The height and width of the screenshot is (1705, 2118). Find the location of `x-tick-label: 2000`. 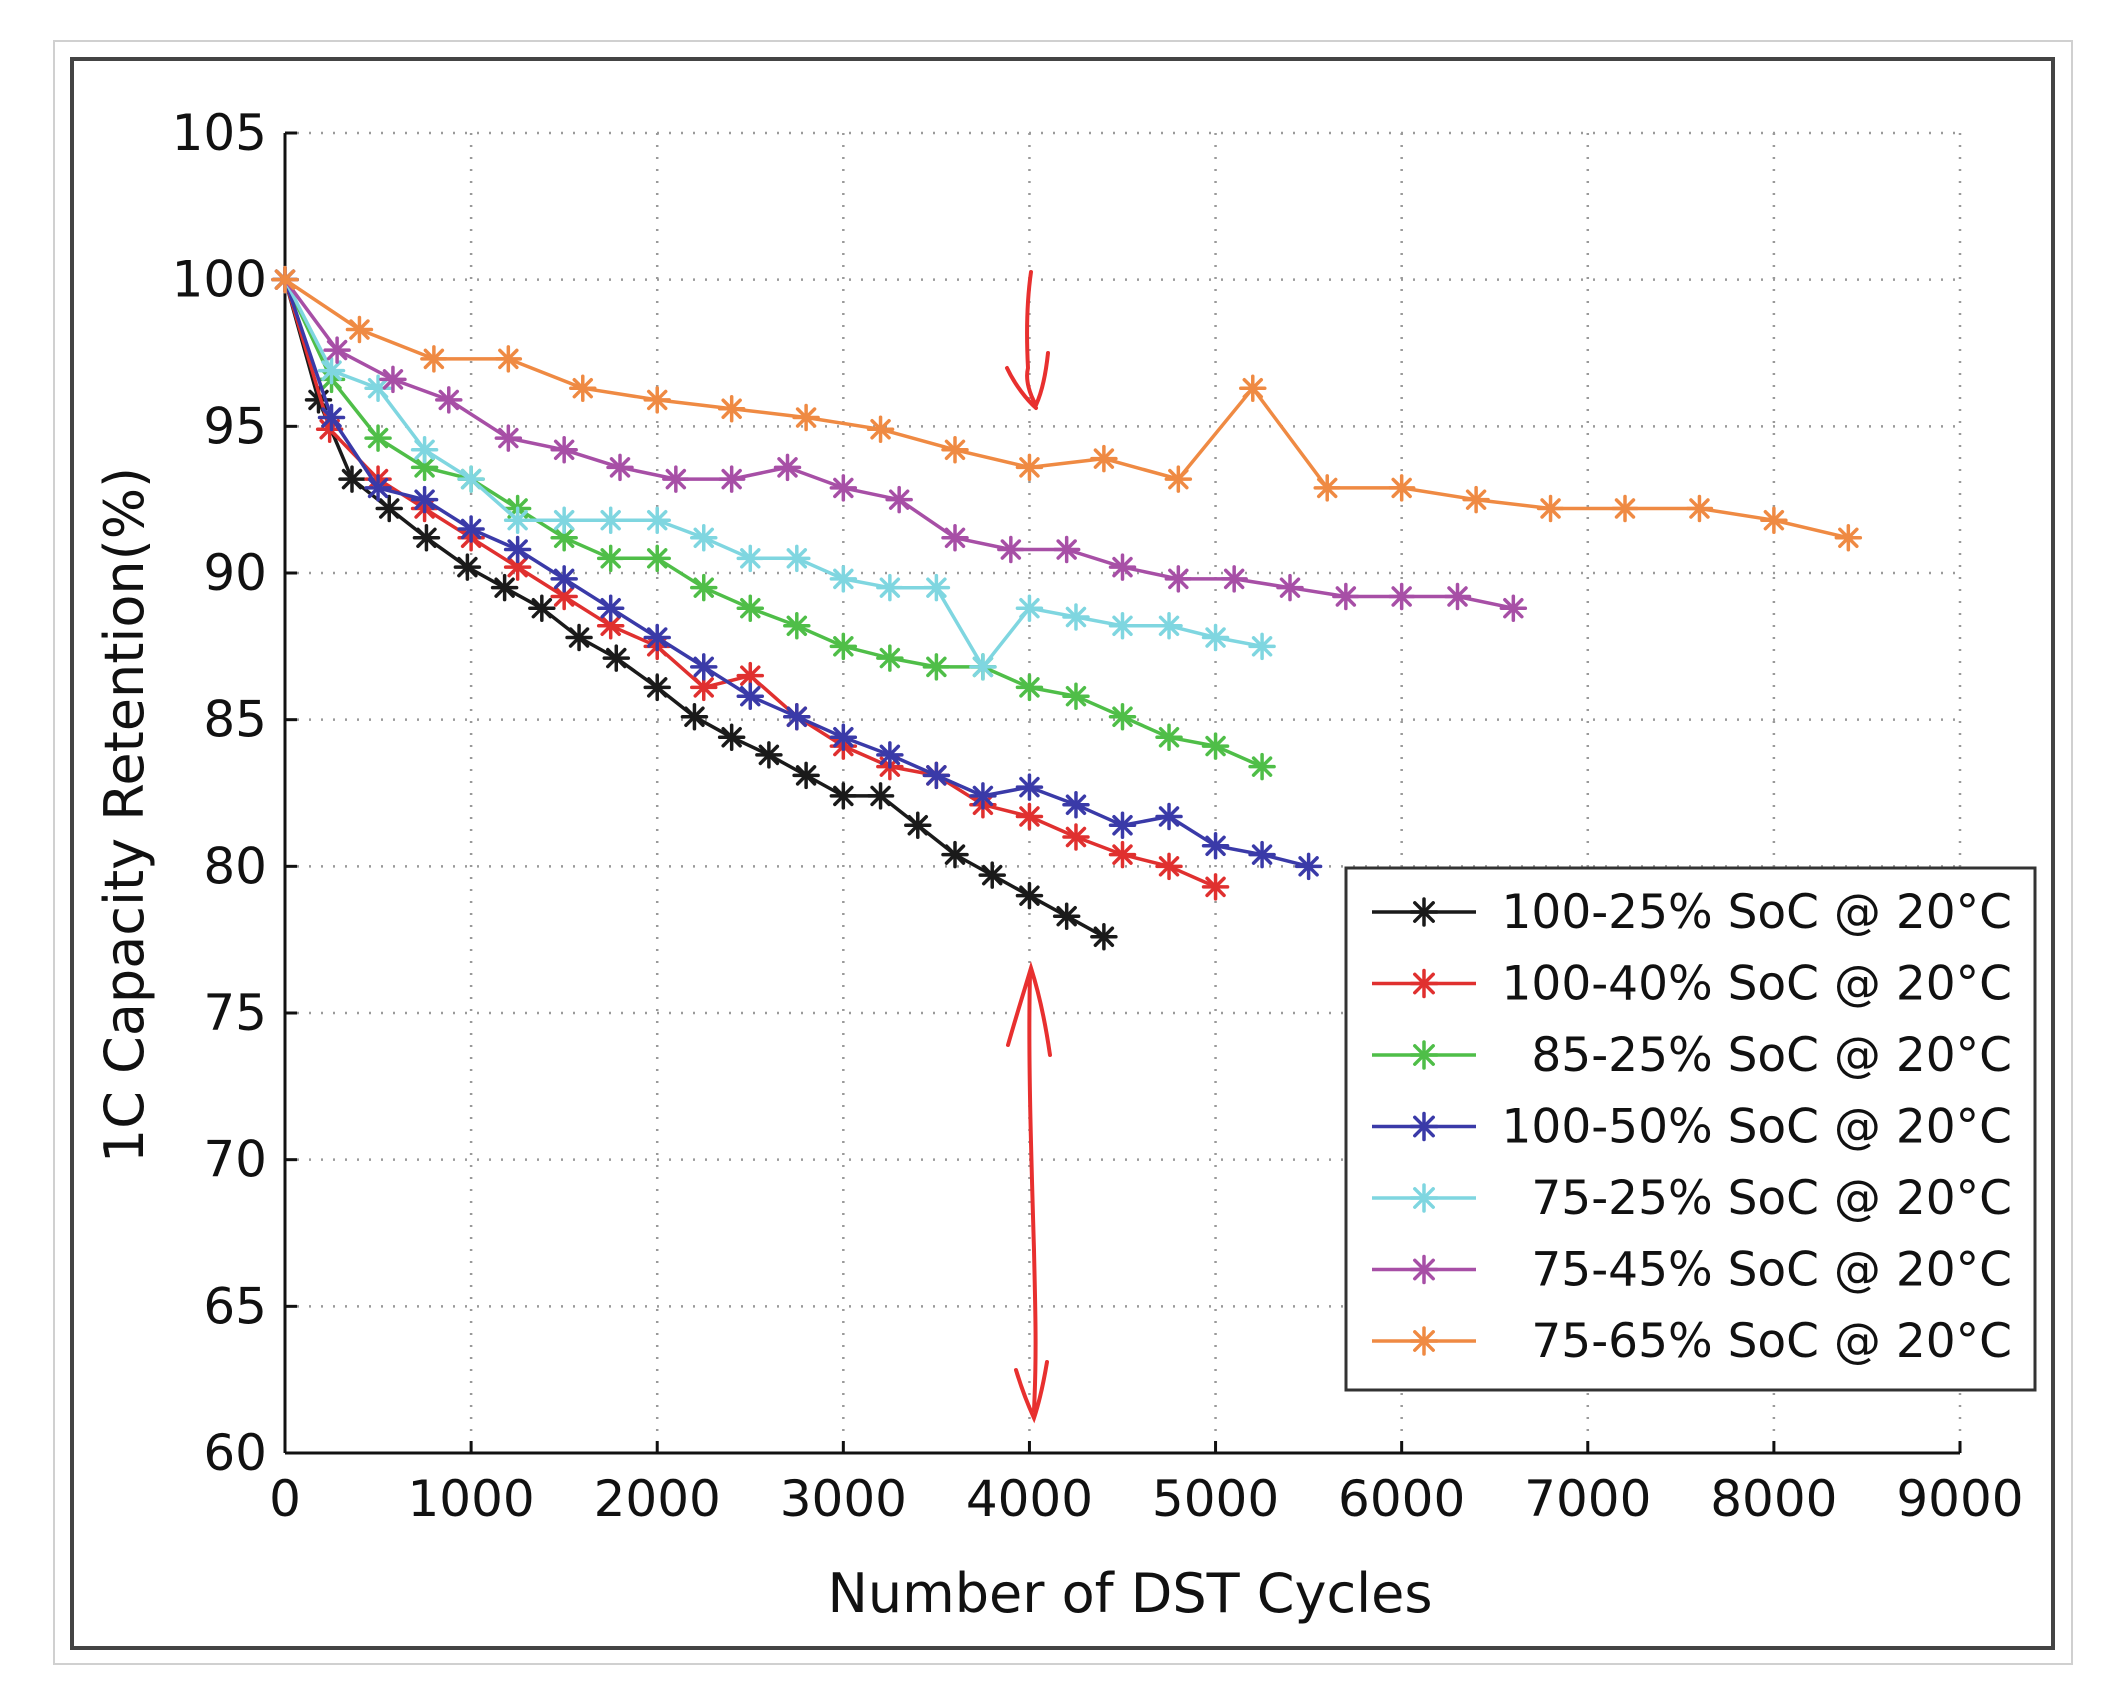

x-tick-label: 2000 is located at coordinates (657, 1499).